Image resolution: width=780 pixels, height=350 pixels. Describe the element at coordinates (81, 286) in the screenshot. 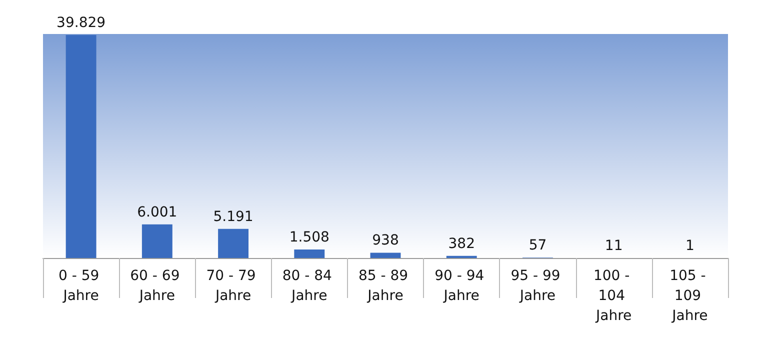

I see `x-tick-label: 0 - 59 Jahre` at that location.